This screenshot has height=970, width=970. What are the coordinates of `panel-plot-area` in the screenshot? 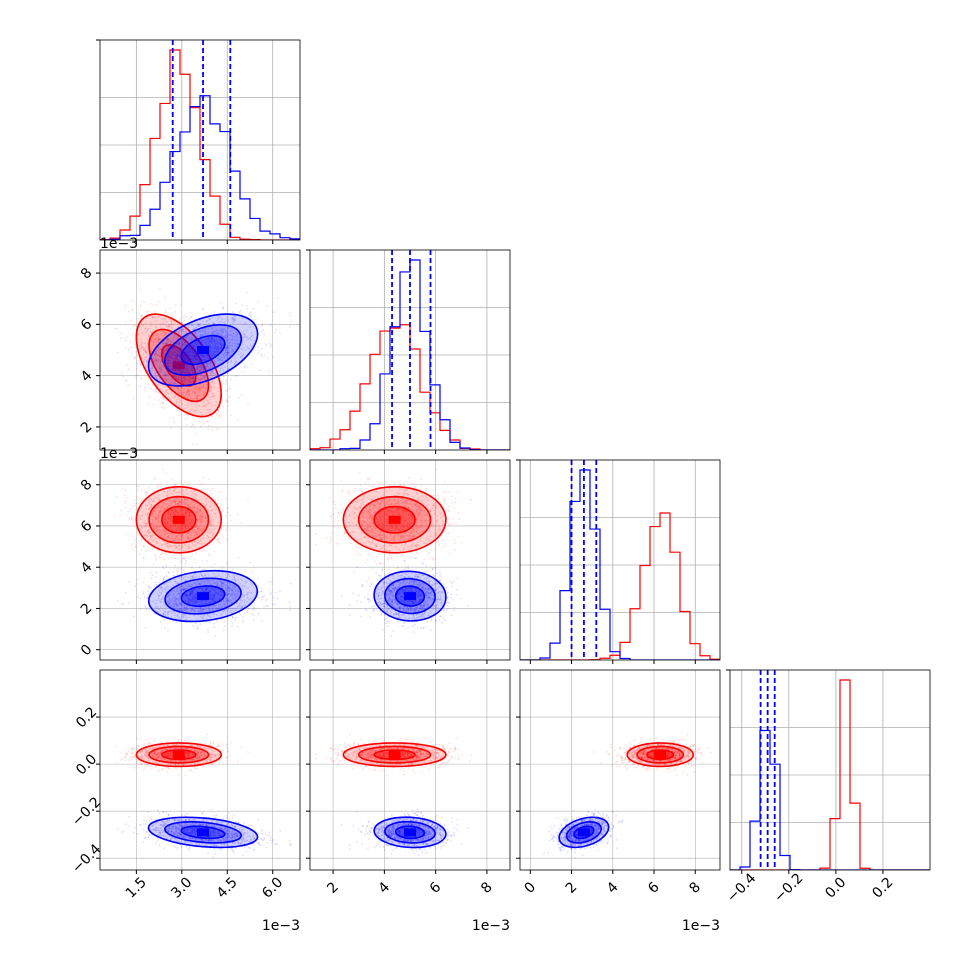 It's located at (200, 140).